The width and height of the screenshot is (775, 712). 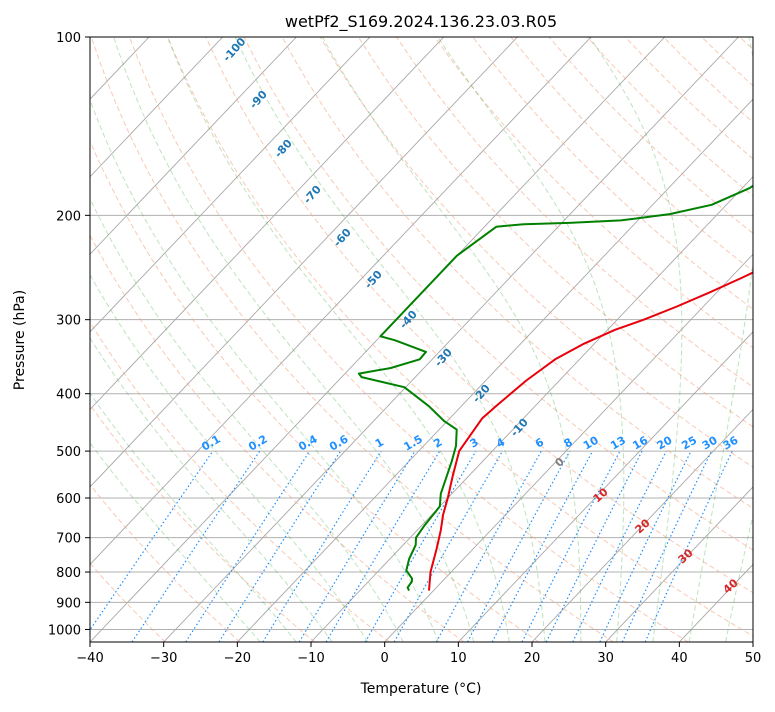 What do you see at coordinates (68, 38) in the screenshot?
I see `y-tick-label: 100` at bounding box center [68, 38].